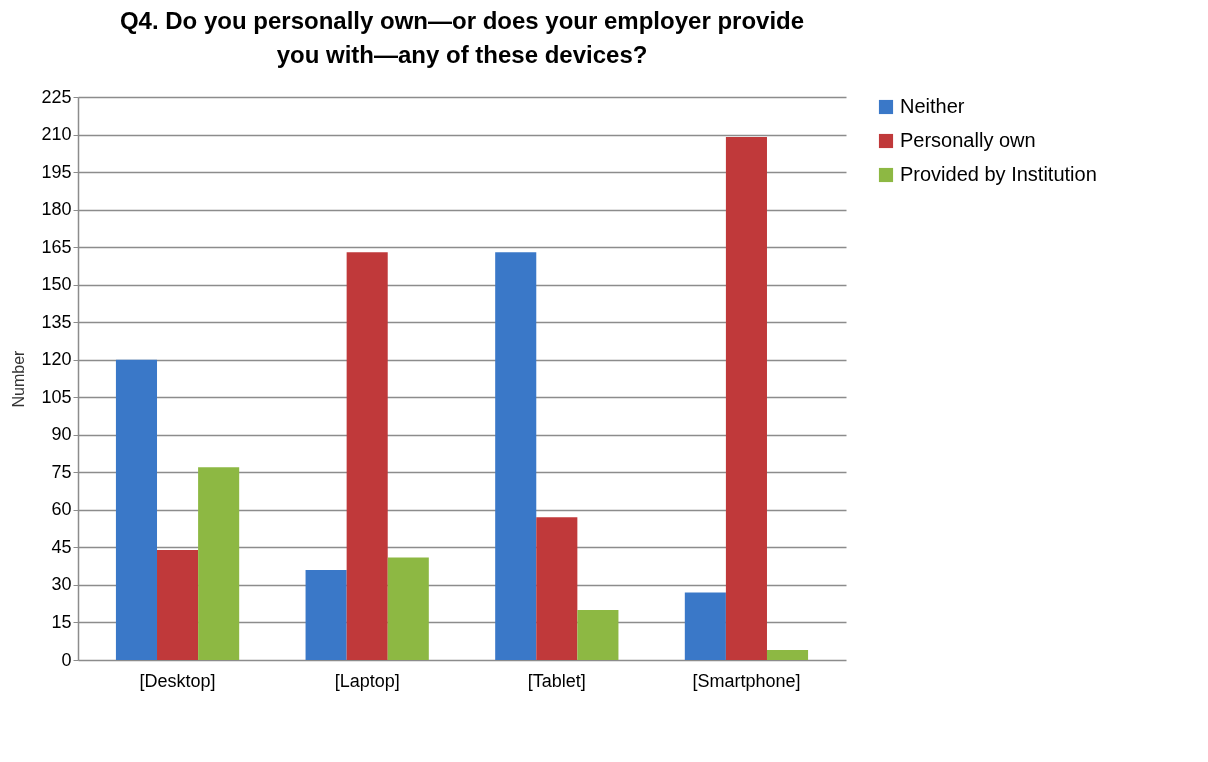 The width and height of the screenshot is (1208, 762). Describe the element at coordinates (66, 659) in the screenshot. I see `y-tick-label: 0` at that location.